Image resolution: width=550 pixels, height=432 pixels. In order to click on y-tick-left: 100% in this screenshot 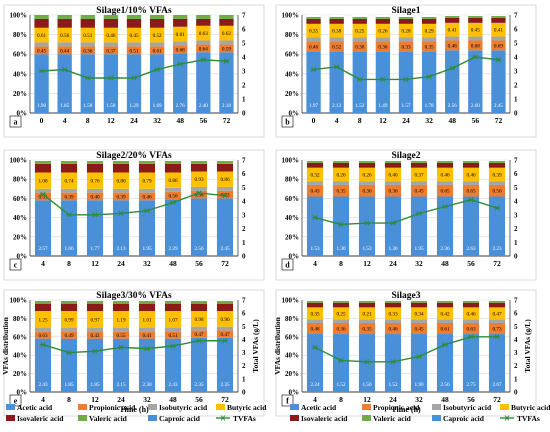, I will do `click(19, 16)`.